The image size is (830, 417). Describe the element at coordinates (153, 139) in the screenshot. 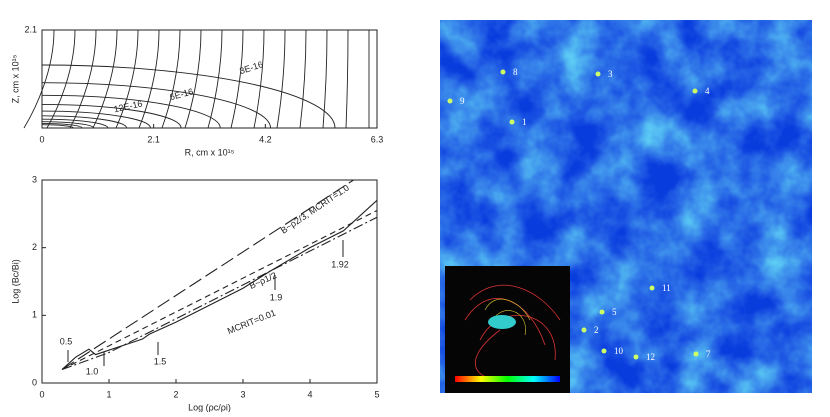

I see `x-tick-label: 2.1` at that location.